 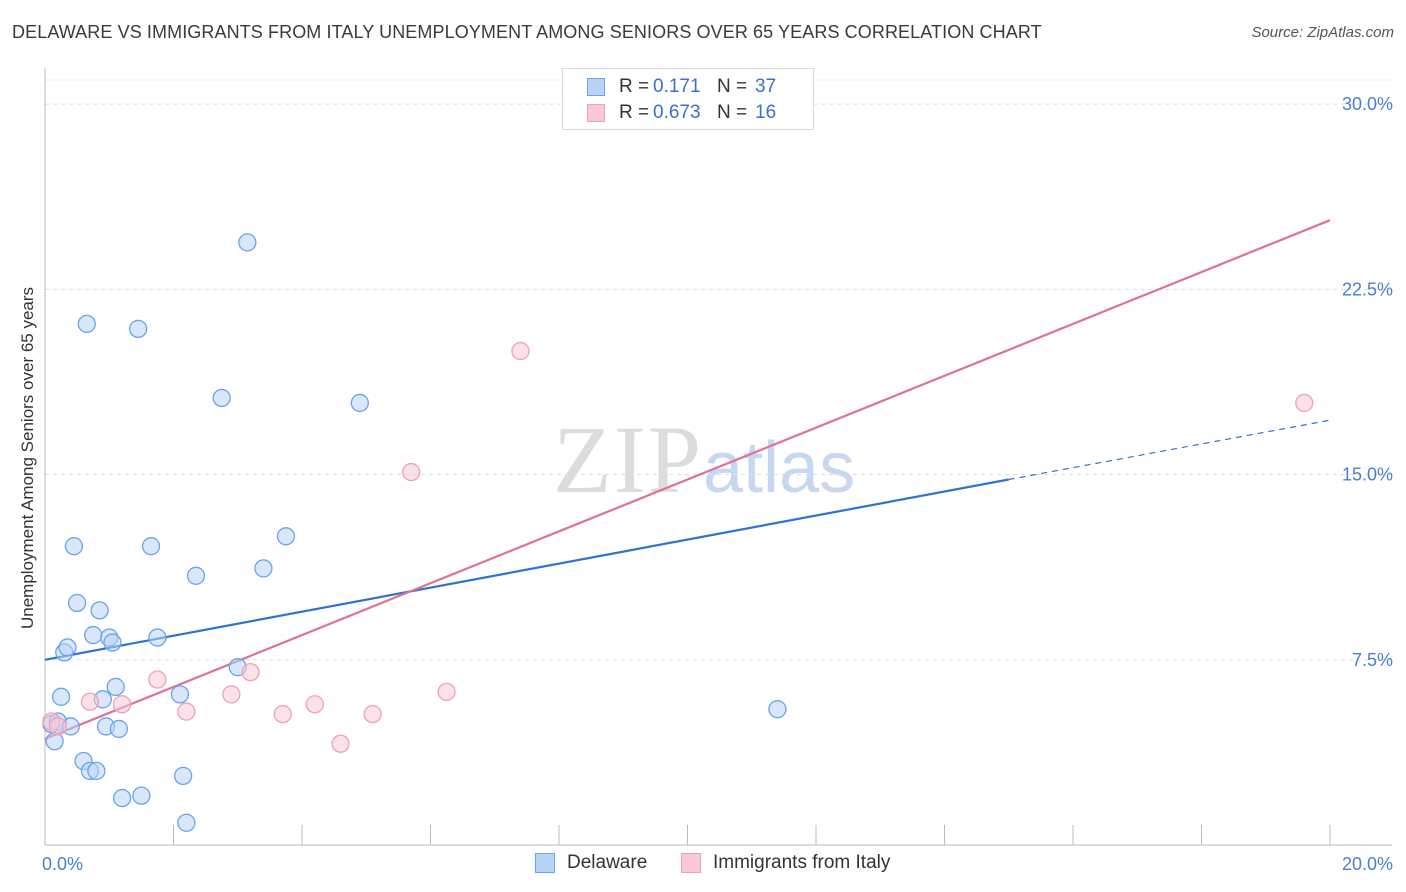 What do you see at coordinates (802, 862) in the screenshot?
I see `legend-label-italy: Immigrants from Italy` at bounding box center [802, 862].